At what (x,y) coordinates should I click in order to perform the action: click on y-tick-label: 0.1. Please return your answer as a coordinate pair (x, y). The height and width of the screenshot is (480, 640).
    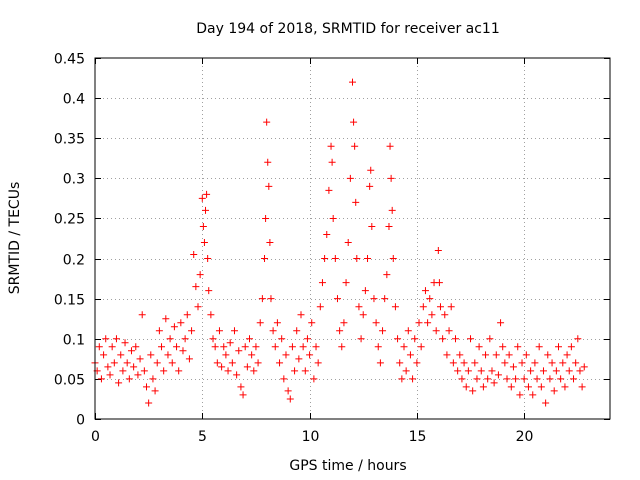
    Looking at the image, I should click on (74, 341).